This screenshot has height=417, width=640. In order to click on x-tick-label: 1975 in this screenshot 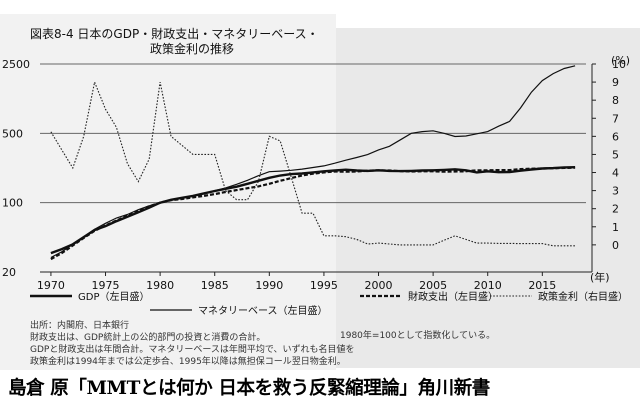, I will do `click(106, 285)`.